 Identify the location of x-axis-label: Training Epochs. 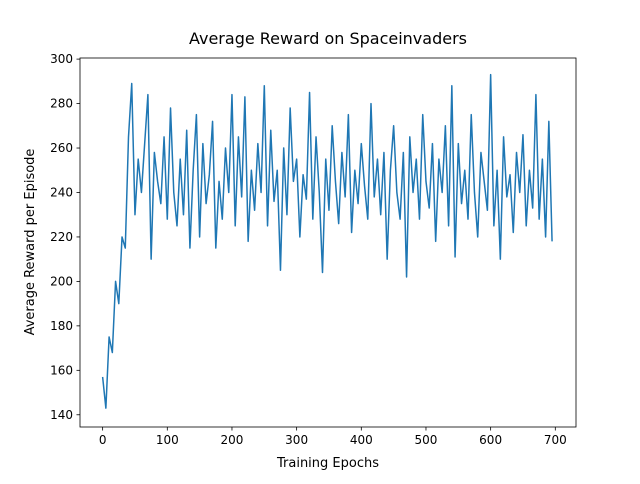
(327, 463).